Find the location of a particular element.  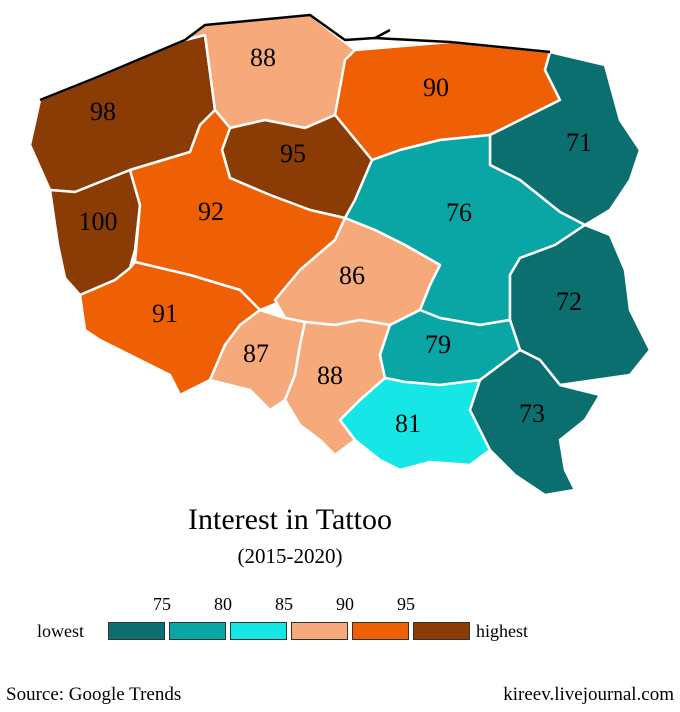

baltic-coastline is located at coordinates (295, 57).